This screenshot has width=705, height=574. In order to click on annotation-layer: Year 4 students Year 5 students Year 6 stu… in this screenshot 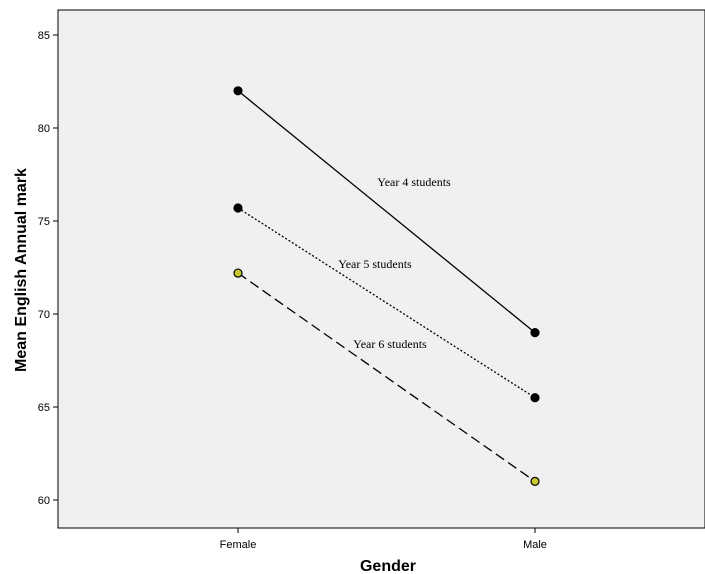, I will do `click(394, 263)`.